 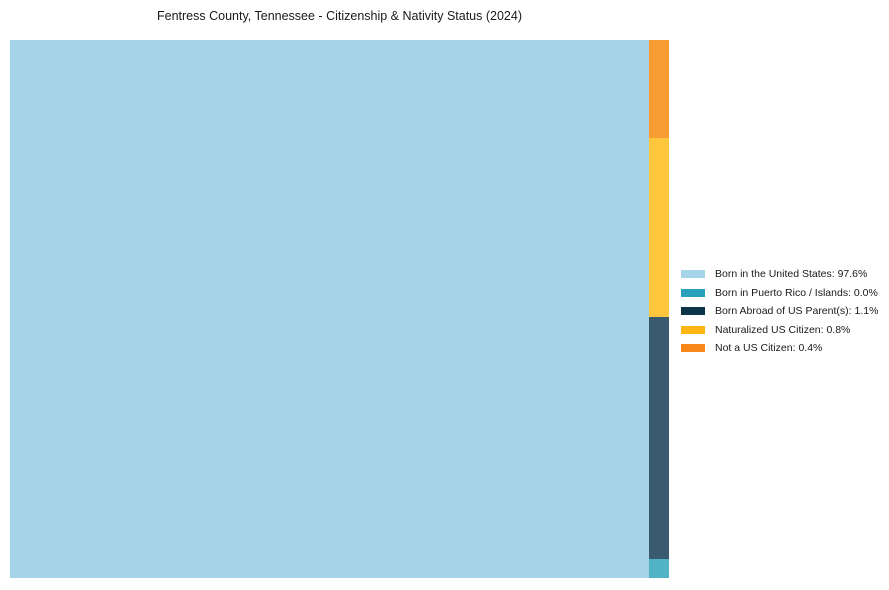 I want to click on treemap-segment-born-in-puerto-rico-islands, so click(x=659, y=568).